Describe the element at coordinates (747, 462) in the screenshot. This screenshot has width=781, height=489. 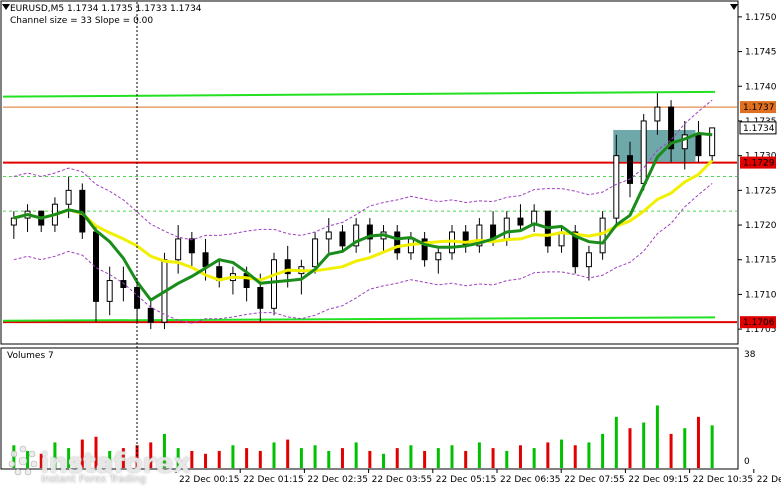
I see `volume-zero-label: 0` at that location.